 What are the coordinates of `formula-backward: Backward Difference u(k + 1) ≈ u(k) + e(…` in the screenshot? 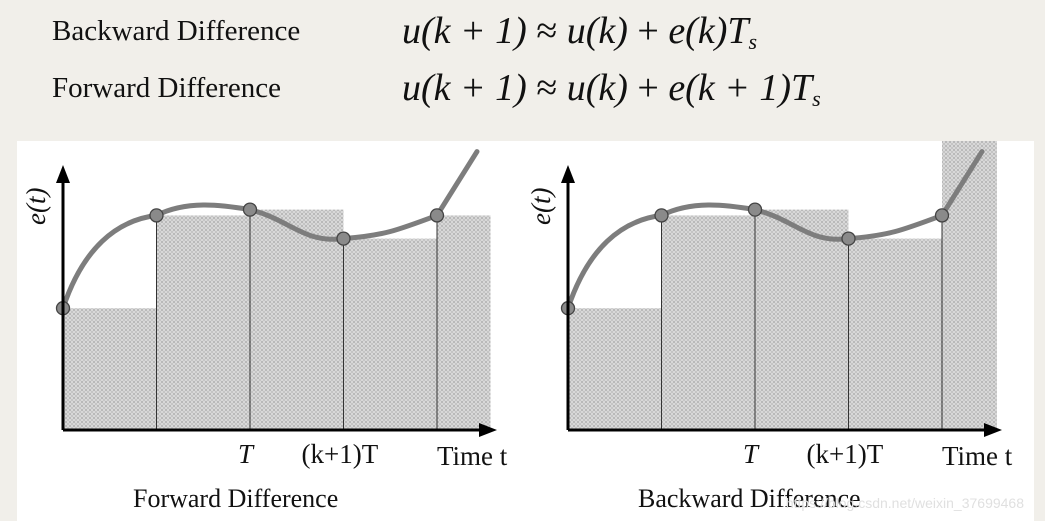 It's located at (522, 32).